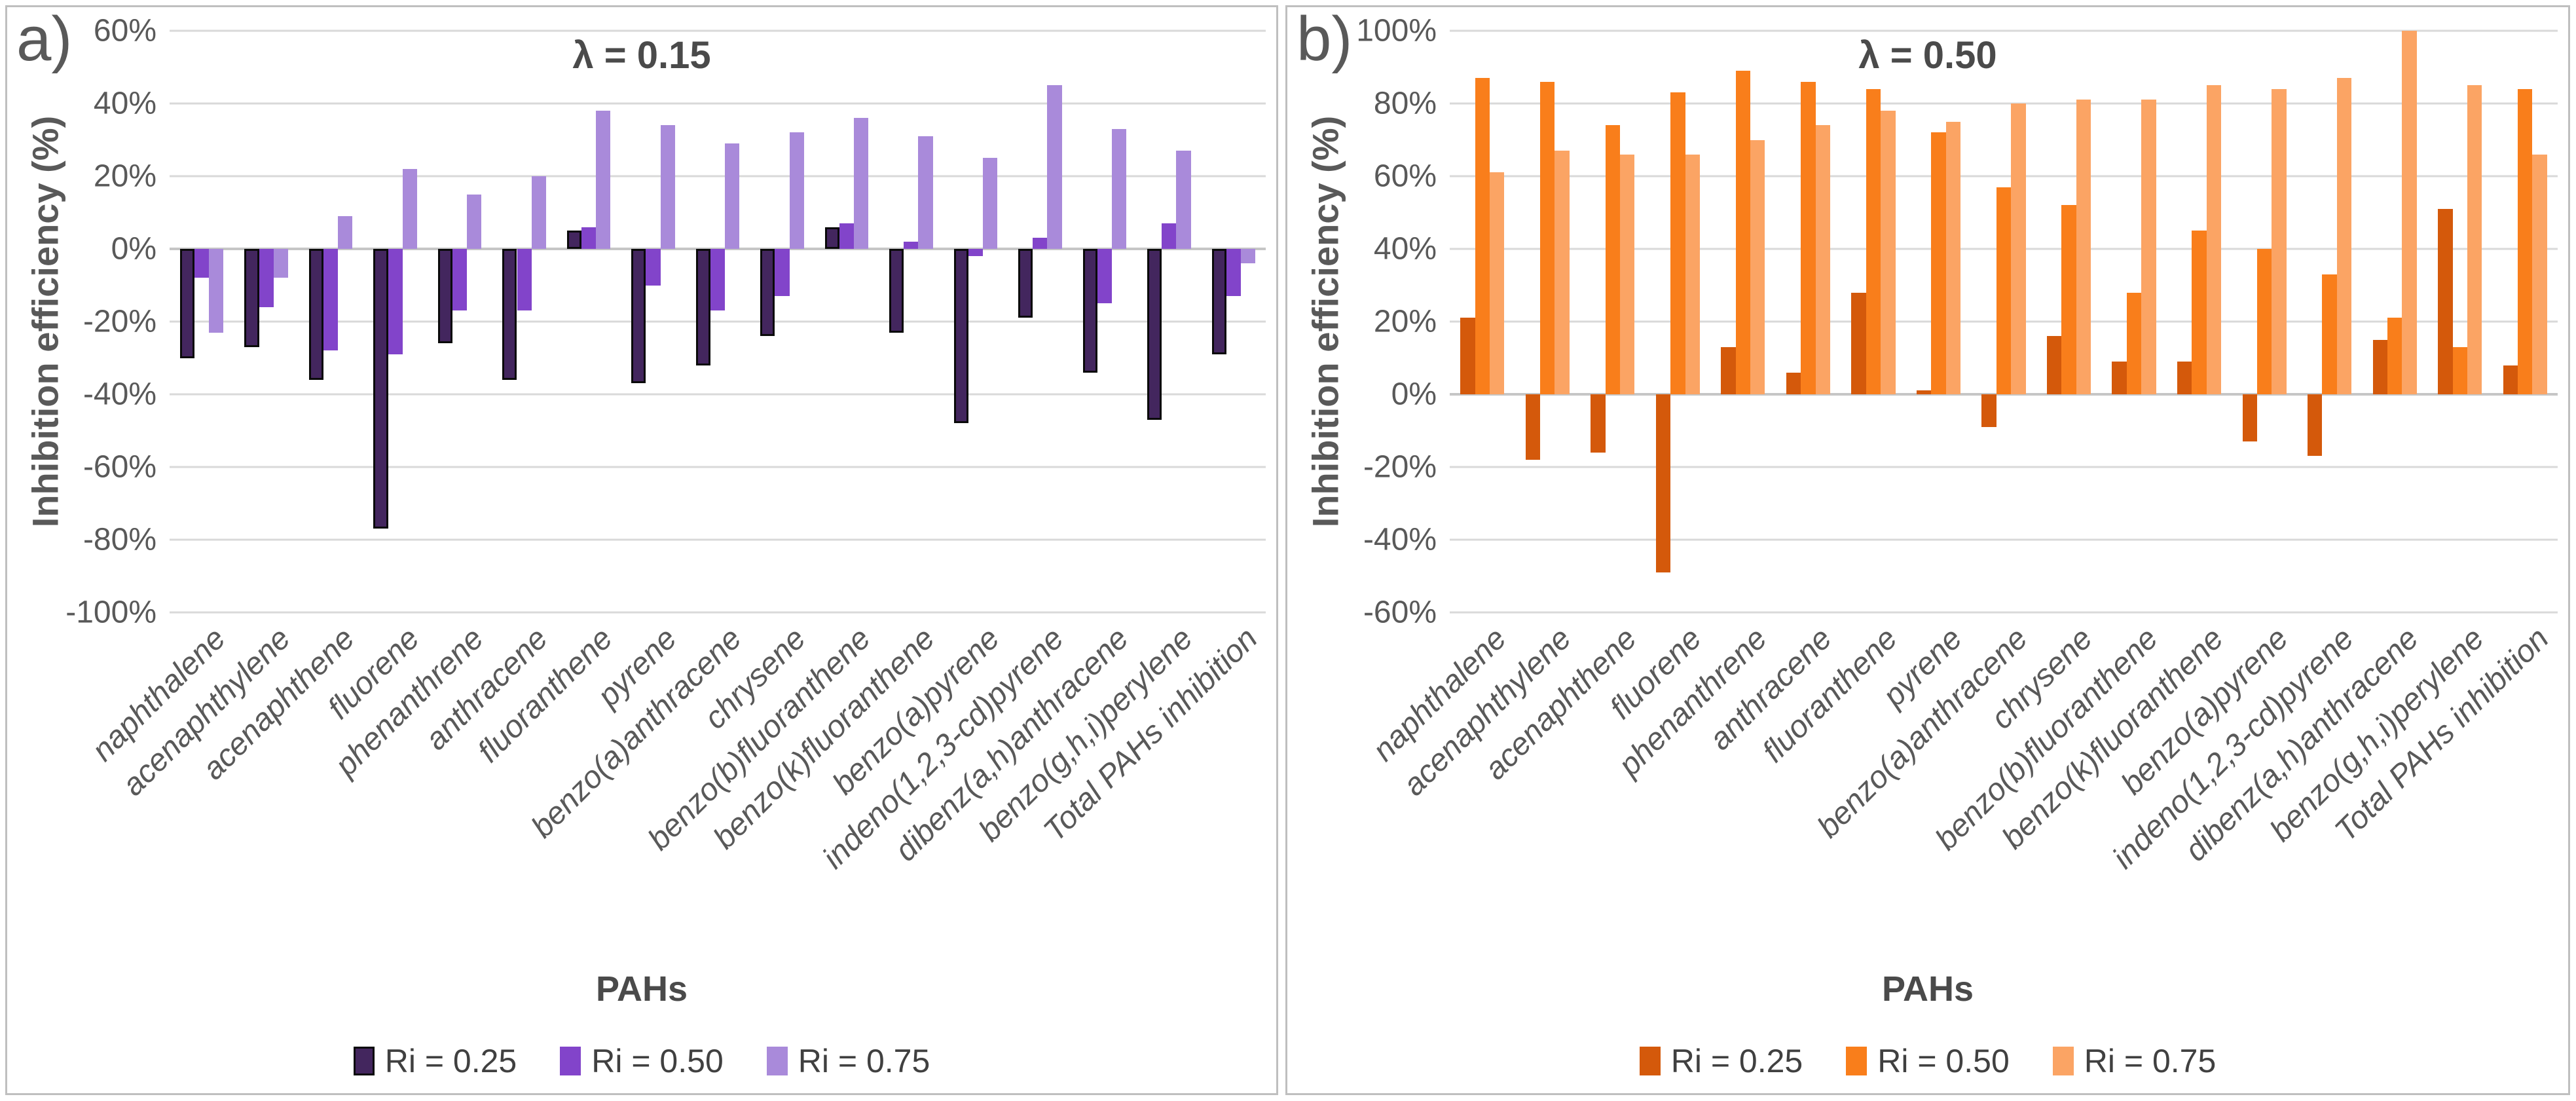  I want to click on panel-b-legend: Ri = 0.25 Ri = 0.50 Ri = 0.75, so click(1927, 1061).